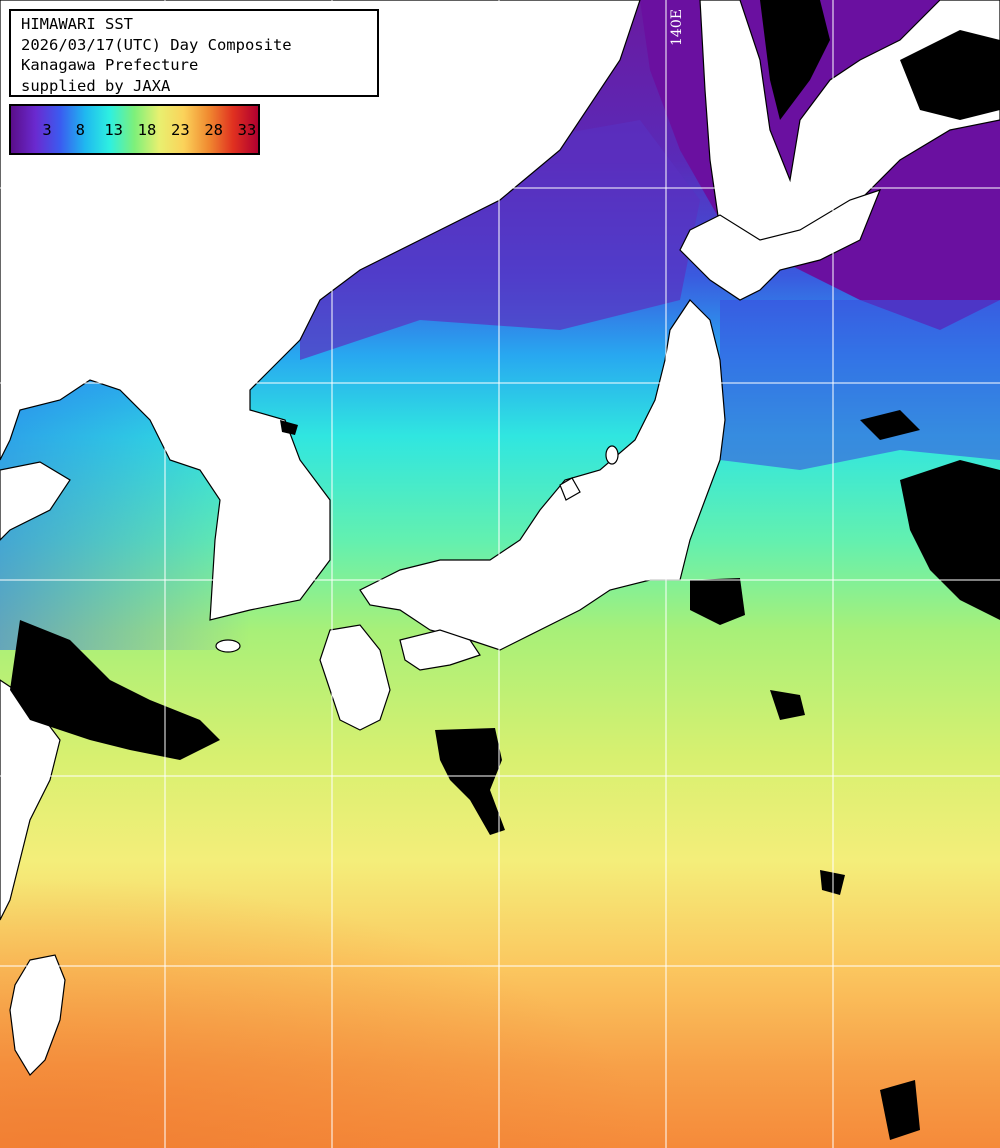 This screenshot has height=1148, width=1000. What do you see at coordinates (860, 385) in the screenshot?
I see `east-of-japan-cold` at bounding box center [860, 385].